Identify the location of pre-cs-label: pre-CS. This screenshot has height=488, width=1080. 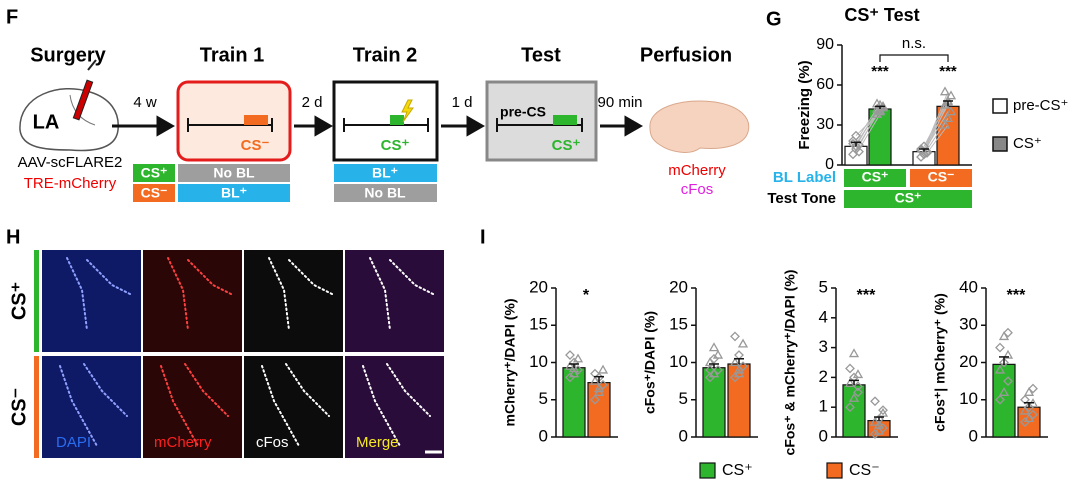
(523, 112).